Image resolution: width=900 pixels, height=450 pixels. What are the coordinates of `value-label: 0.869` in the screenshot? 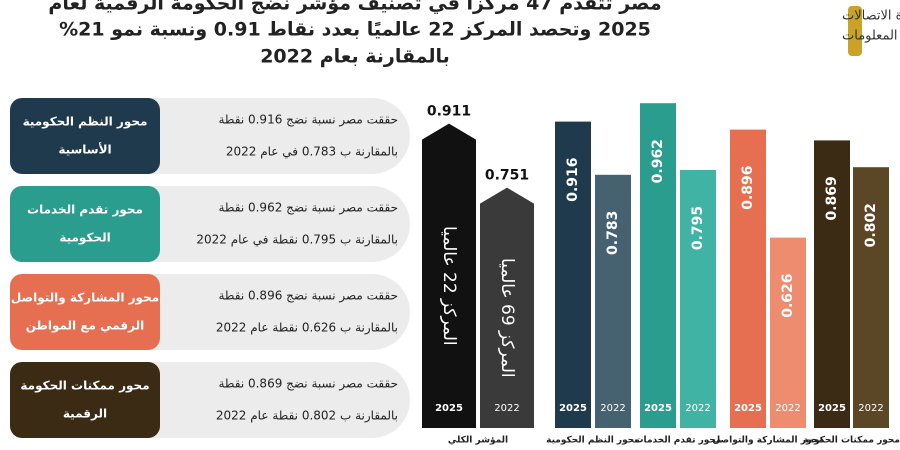 It's located at (832, 198).